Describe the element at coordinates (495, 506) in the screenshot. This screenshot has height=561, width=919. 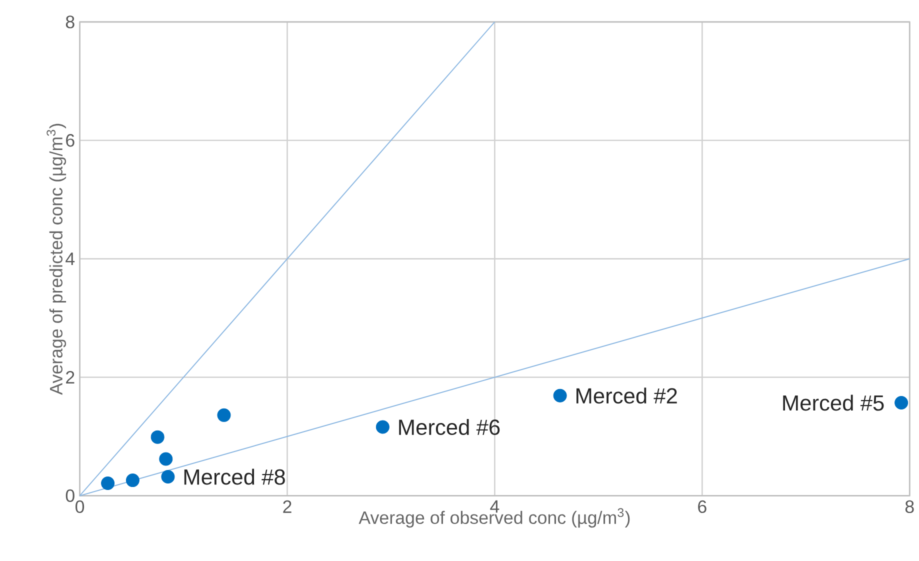
I see `x-tick-label: 4` at that location.